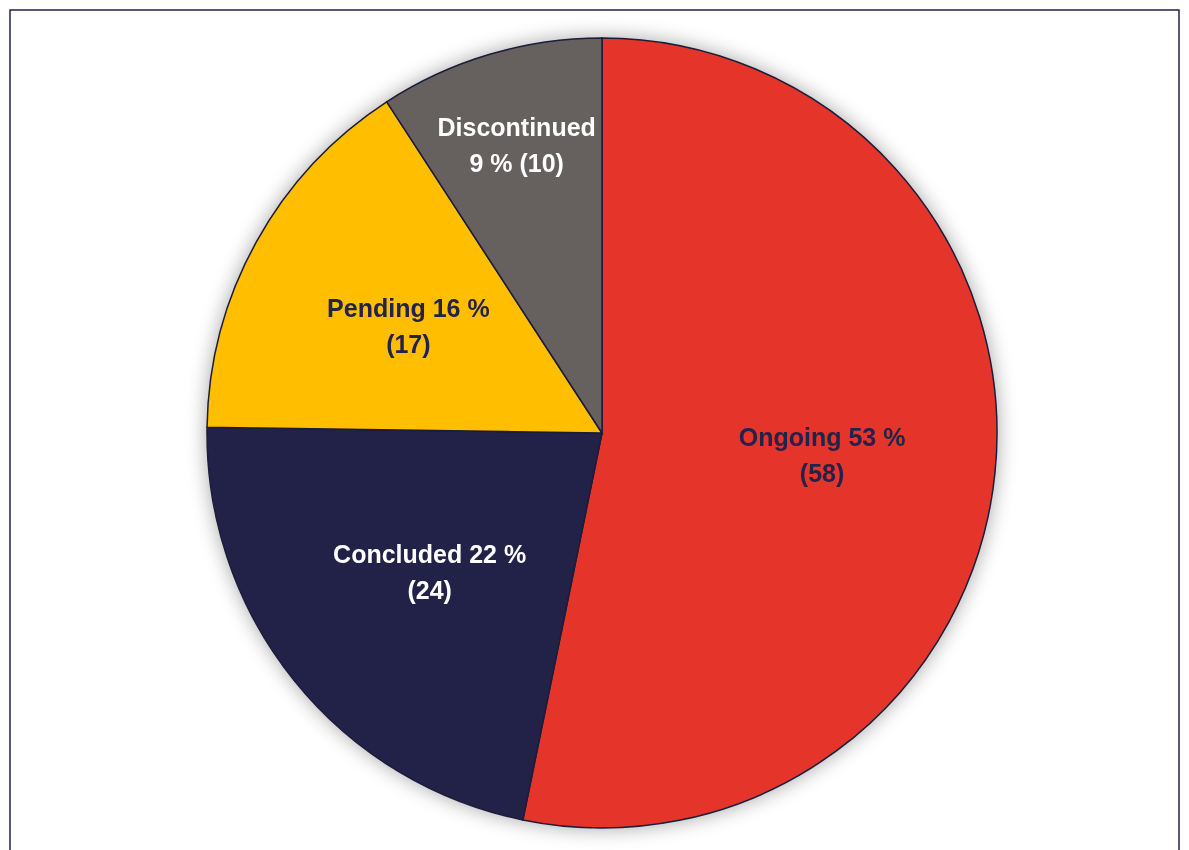 The height and width of the screenshot is (850, 1189). Describe the element at coordinates (790, 437) in the screenshot. I see `slice-label: Ongoing` at that location.